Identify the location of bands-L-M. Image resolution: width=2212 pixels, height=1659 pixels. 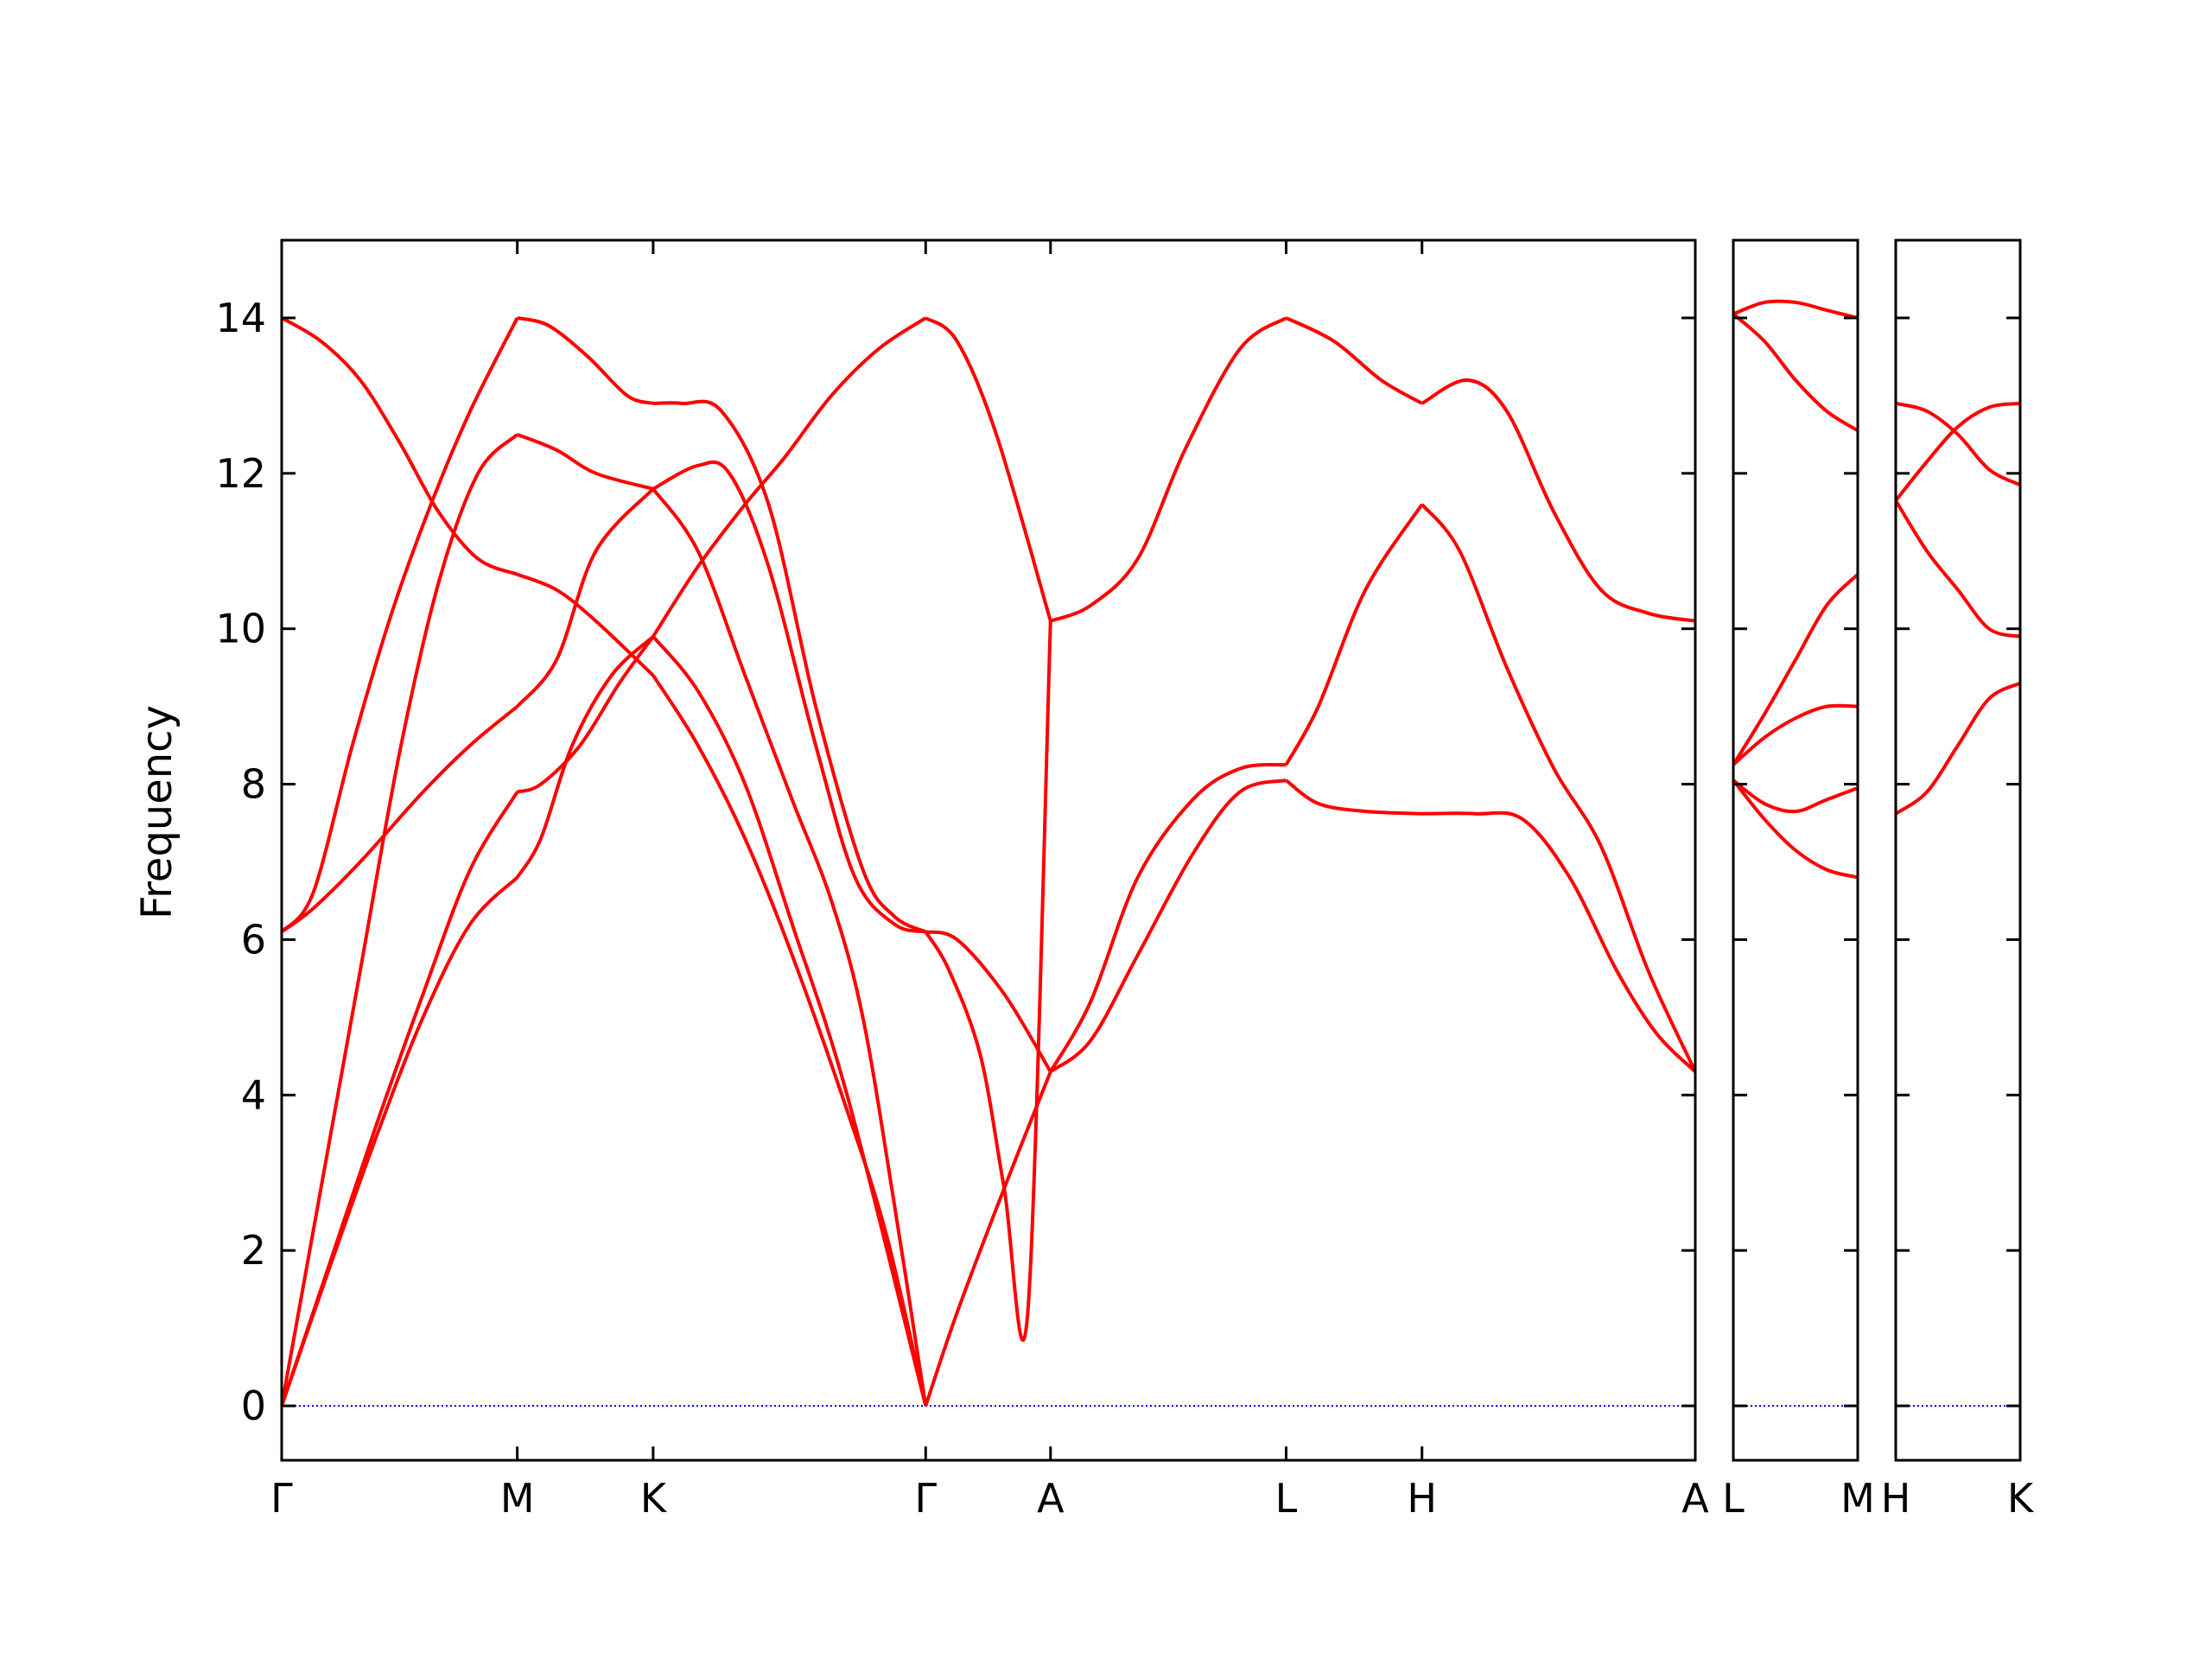
(1795, 589).